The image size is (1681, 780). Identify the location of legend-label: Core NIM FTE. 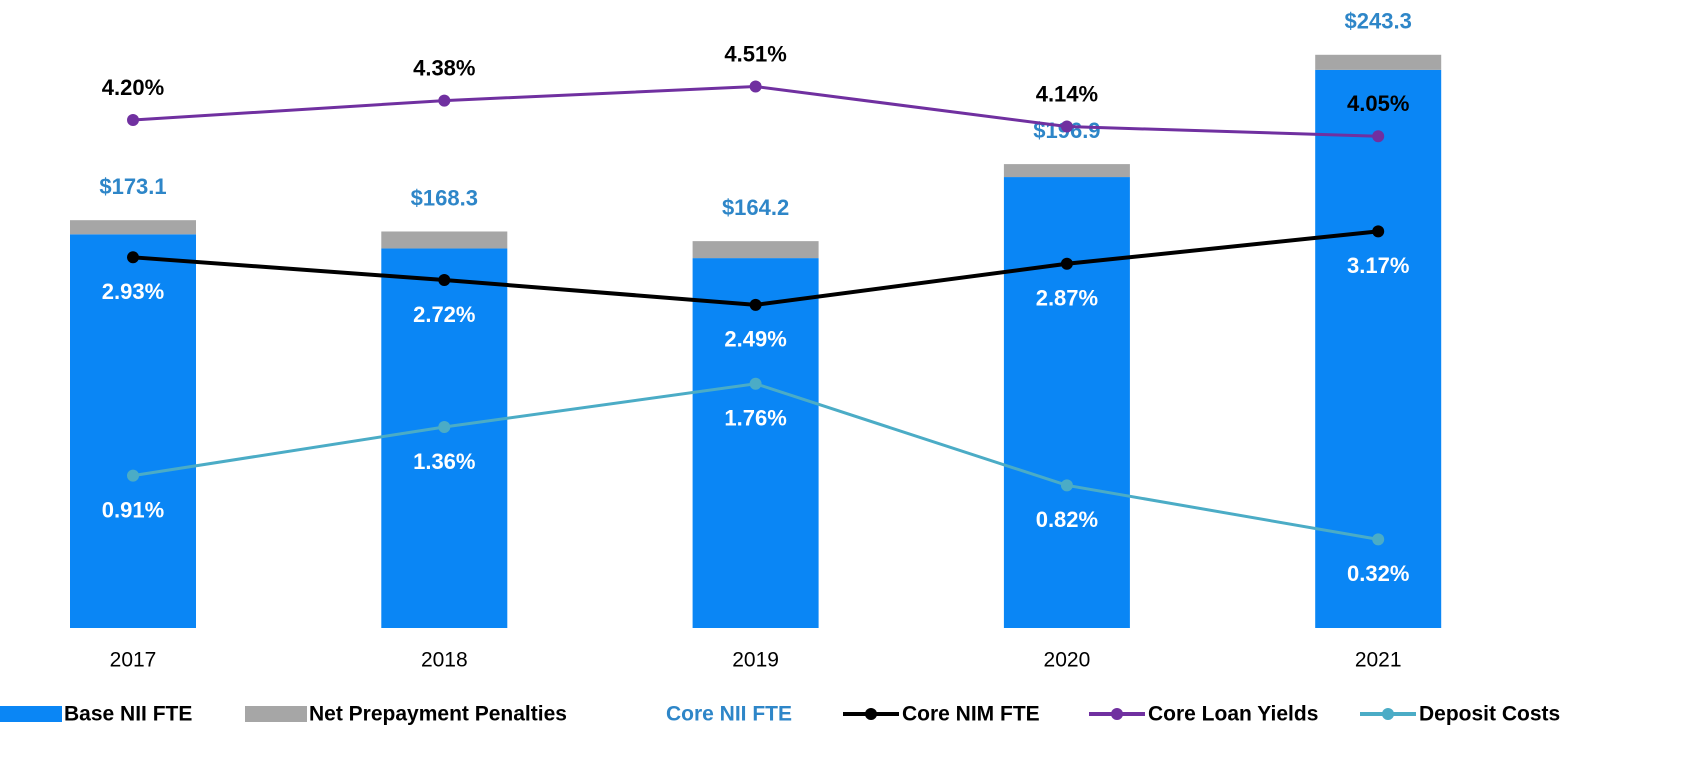
(971, 714).